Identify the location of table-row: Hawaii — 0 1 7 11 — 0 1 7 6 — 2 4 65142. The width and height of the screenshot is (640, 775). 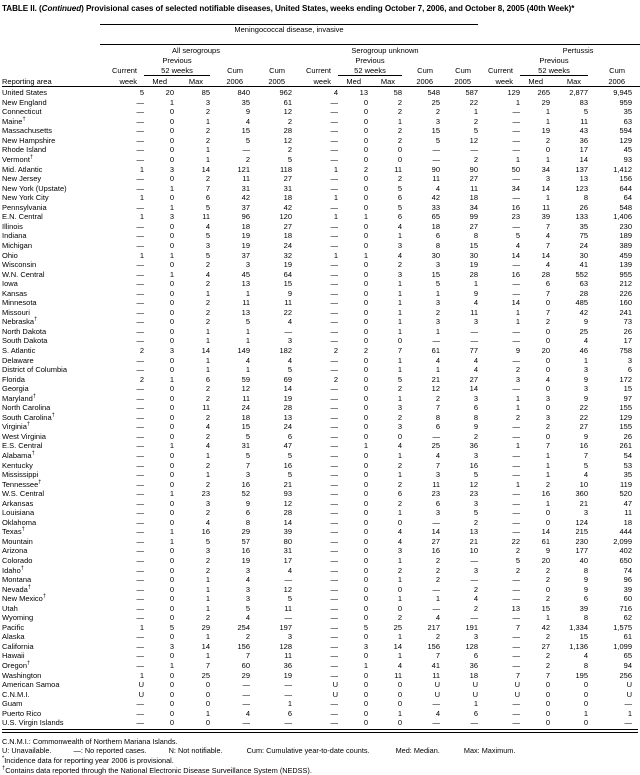
(321, 656).